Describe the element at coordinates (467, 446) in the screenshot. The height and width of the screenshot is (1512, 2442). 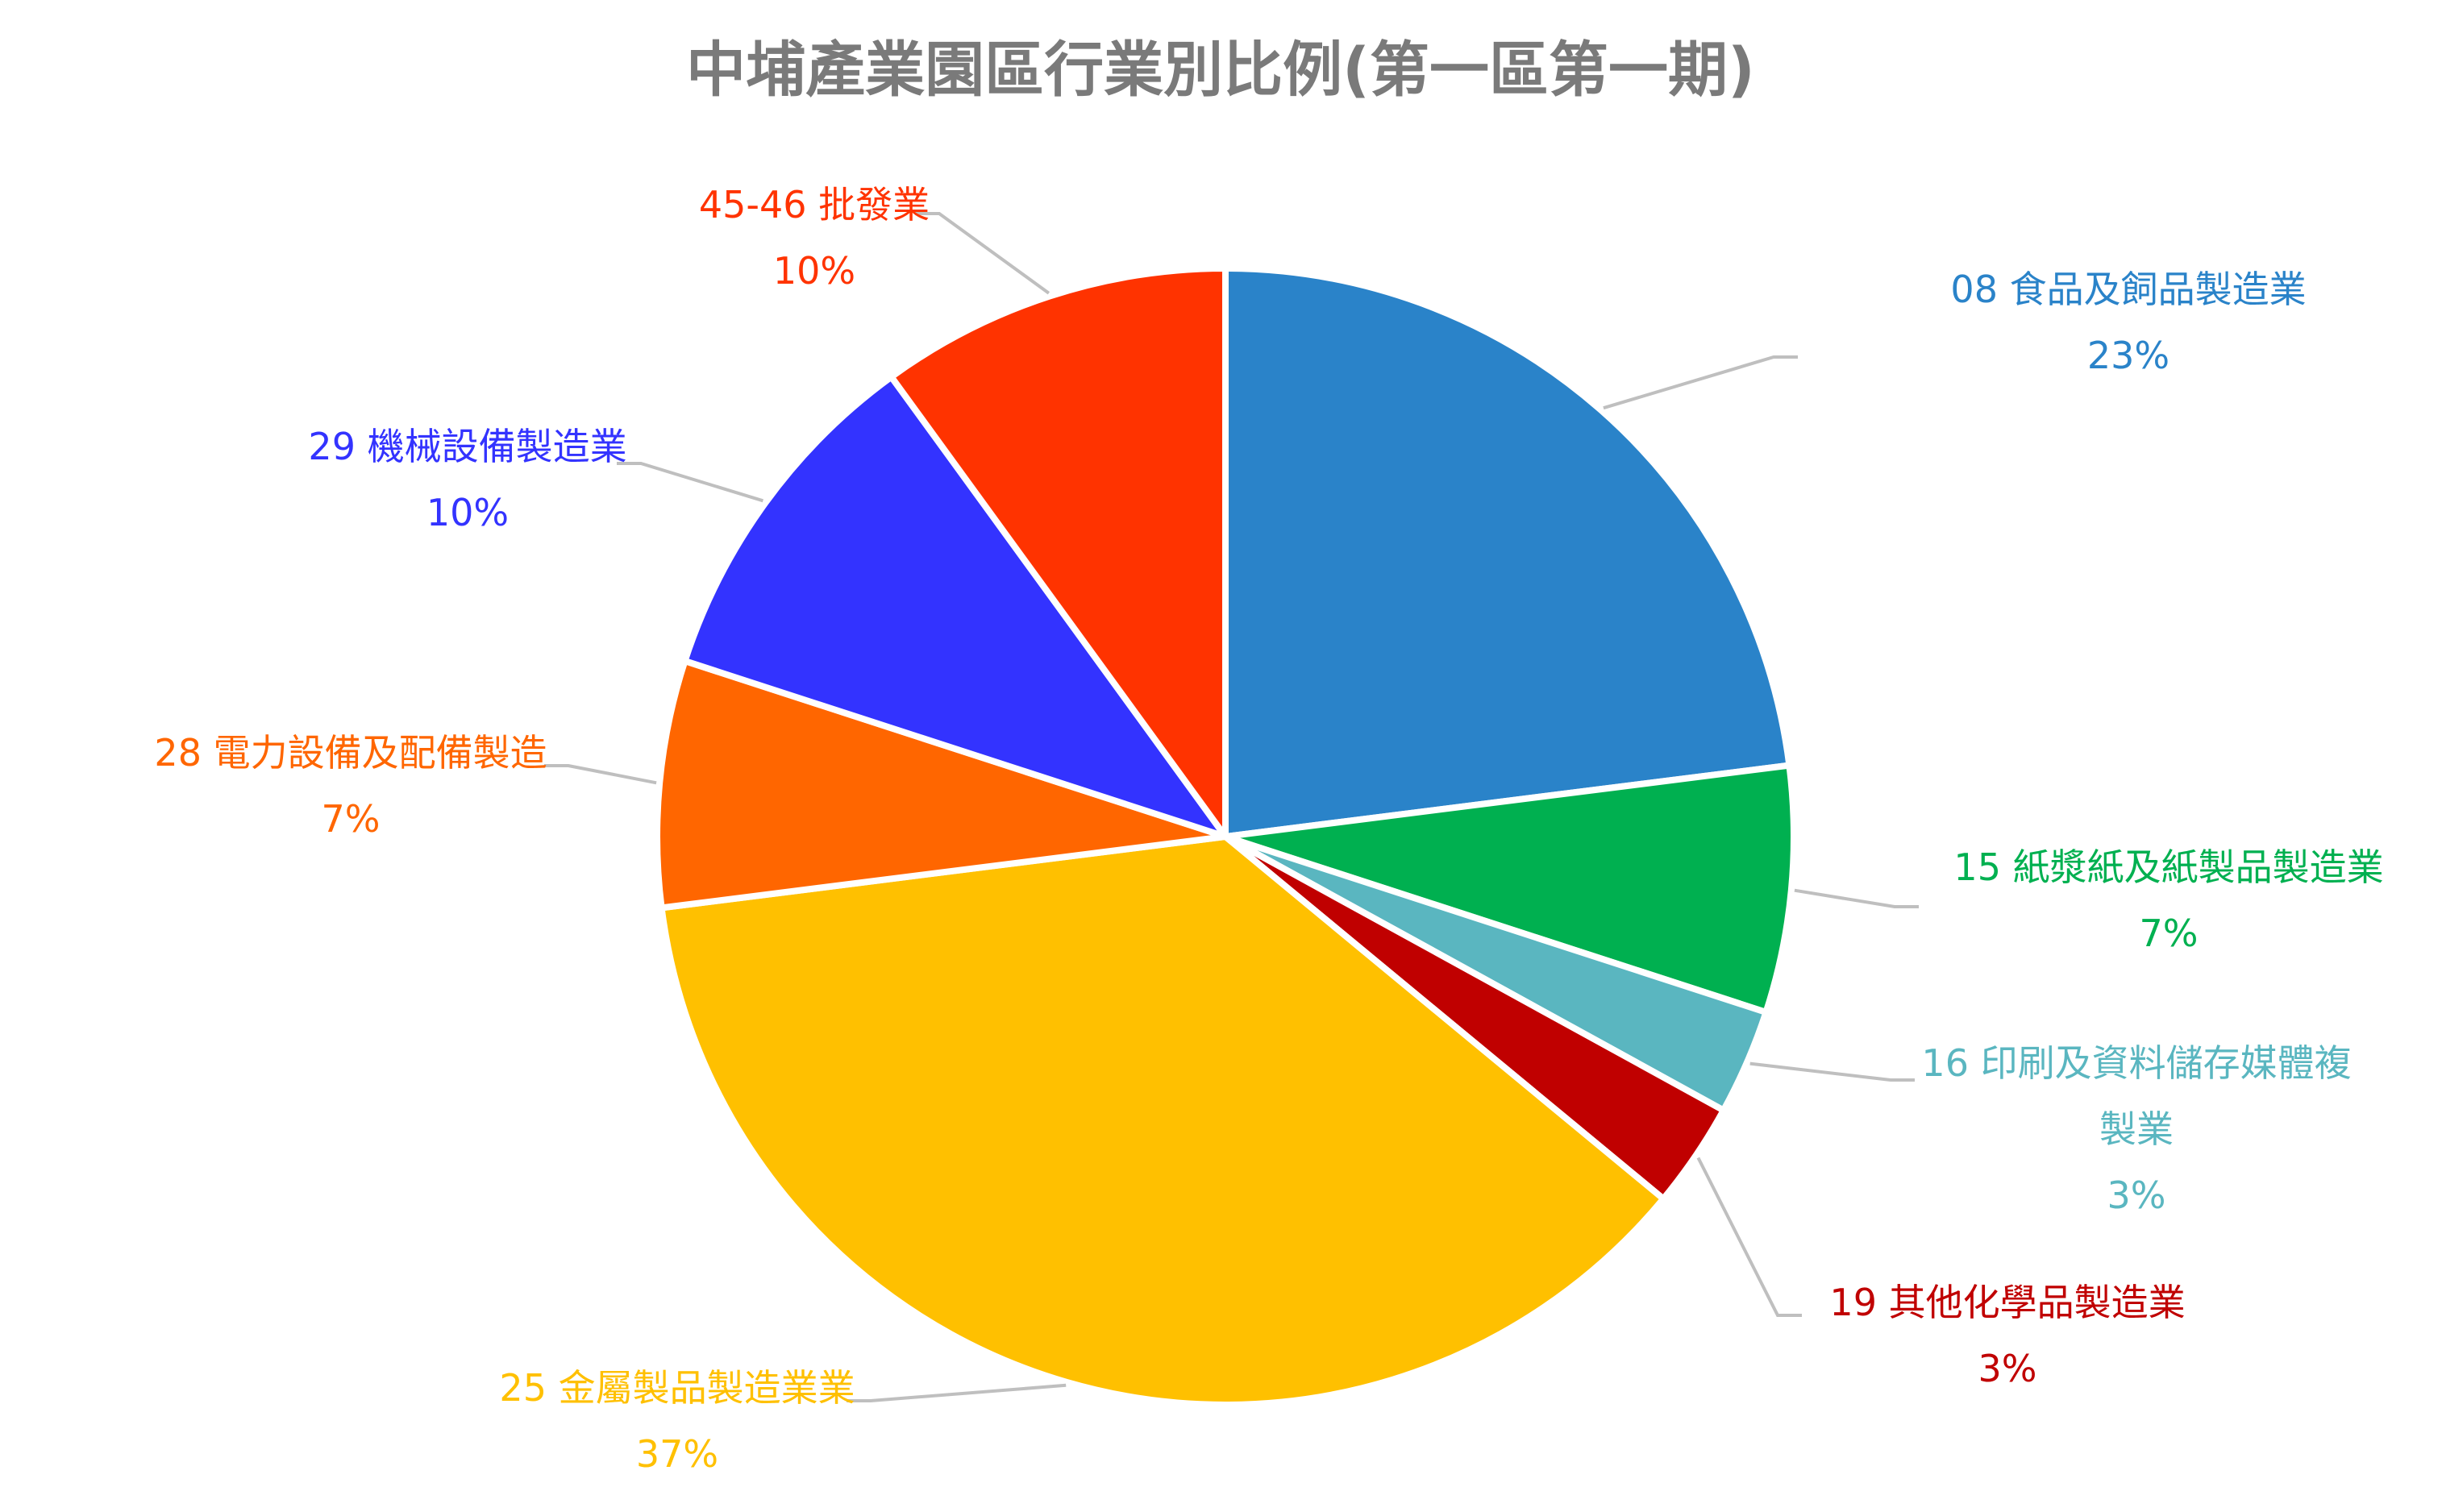
I see `data-label-category: 29 機械設備製造業` at that location.